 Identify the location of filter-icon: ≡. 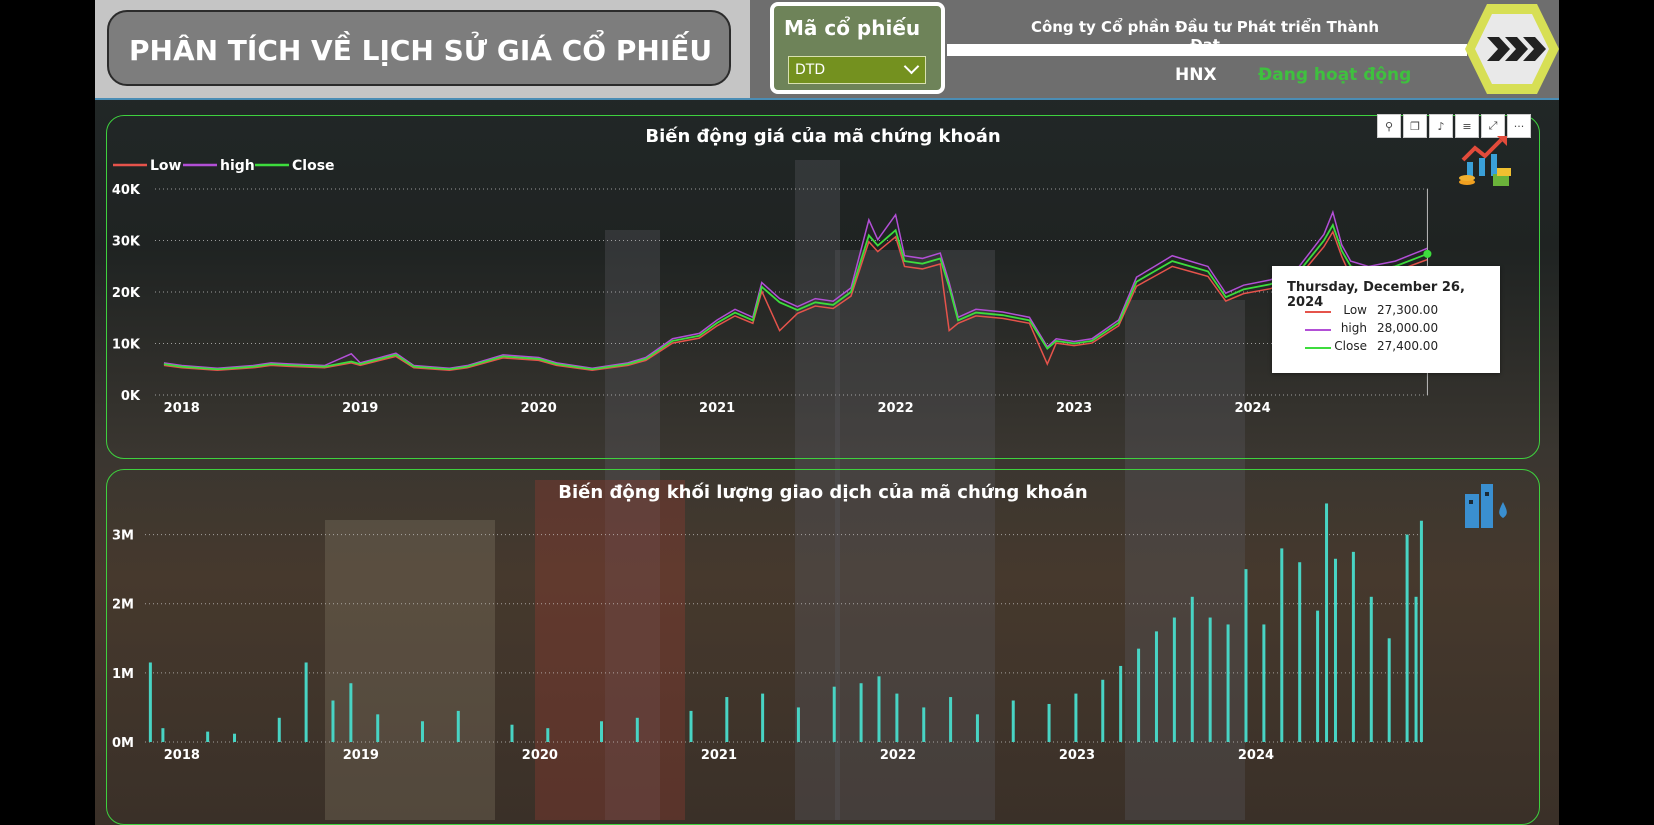
(1467, 126).